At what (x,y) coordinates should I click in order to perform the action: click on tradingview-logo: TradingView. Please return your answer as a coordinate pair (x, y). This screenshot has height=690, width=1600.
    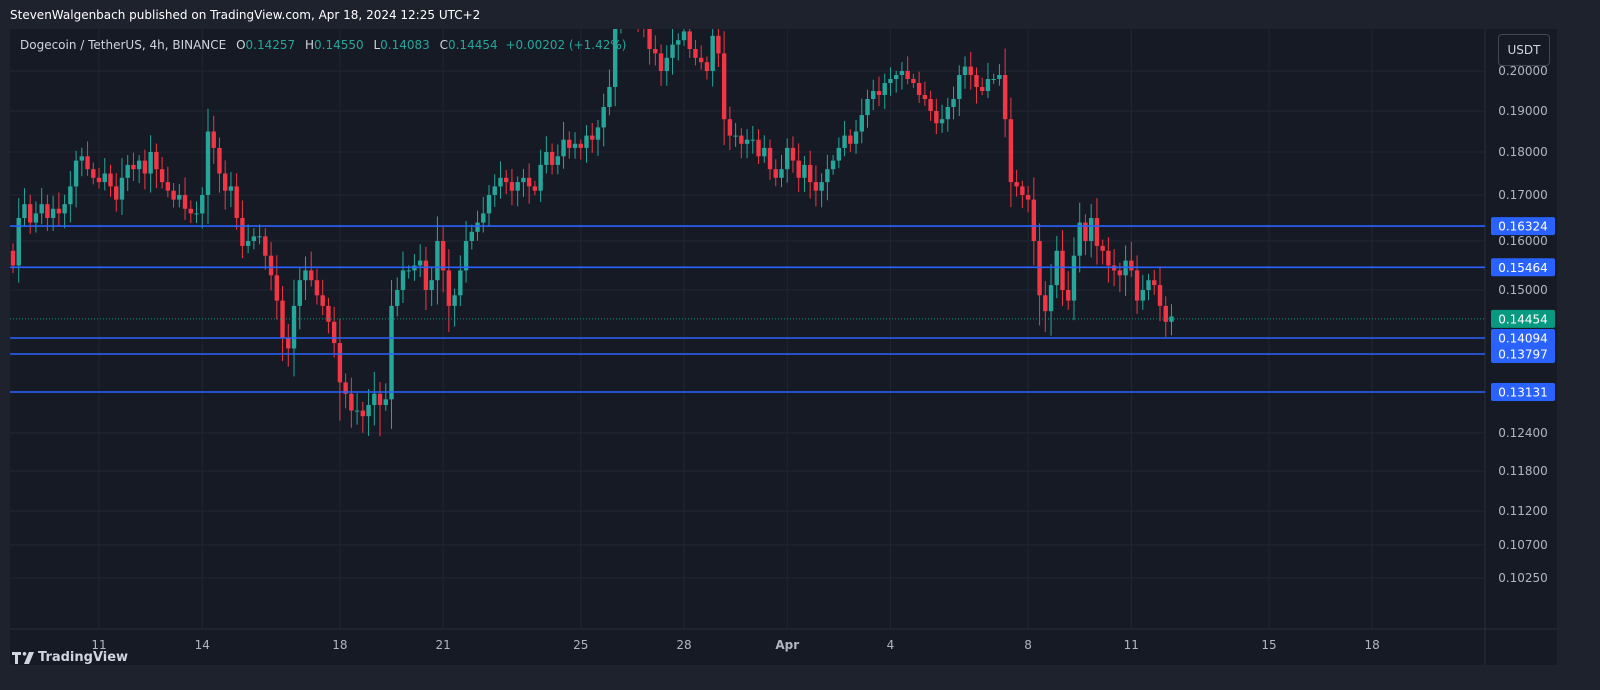
    Looking at the image, I should click on (70, 657).